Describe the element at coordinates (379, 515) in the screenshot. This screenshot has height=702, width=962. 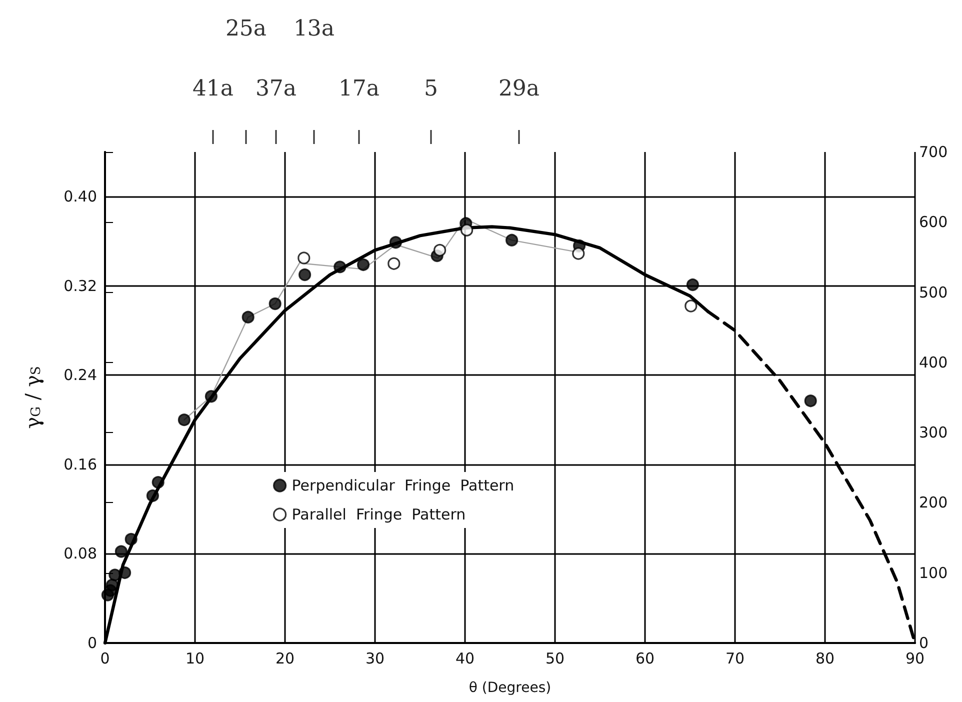
I see `legend-label: Parallel Fringe Pattern` at that location.